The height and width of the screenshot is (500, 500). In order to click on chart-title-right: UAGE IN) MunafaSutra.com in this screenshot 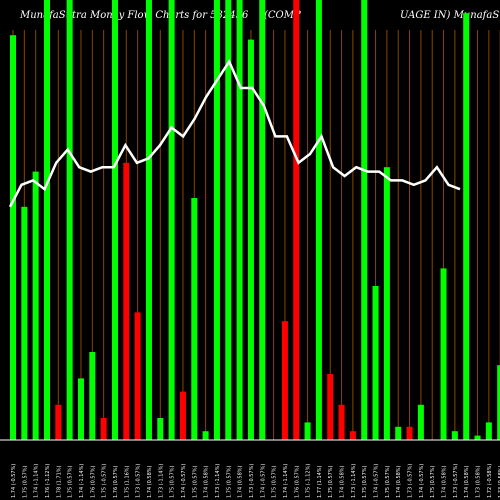, I will do `click(450, 15)`.